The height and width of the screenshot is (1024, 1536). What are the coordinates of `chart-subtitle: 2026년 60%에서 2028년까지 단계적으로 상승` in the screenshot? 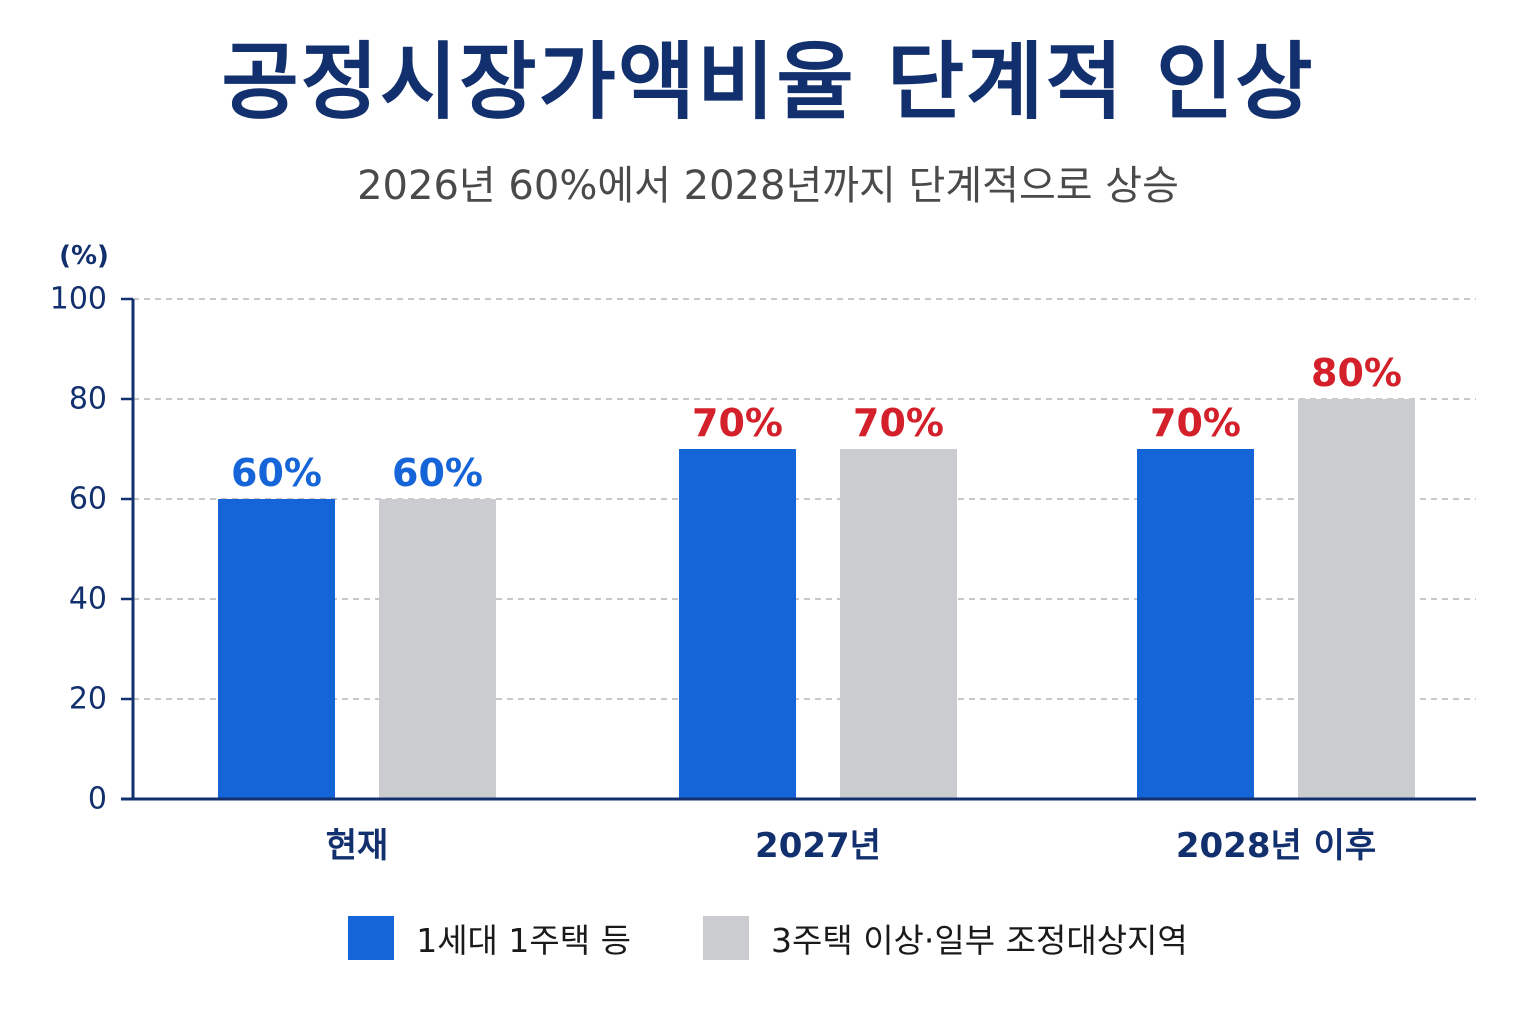 It's located at (768, 186).